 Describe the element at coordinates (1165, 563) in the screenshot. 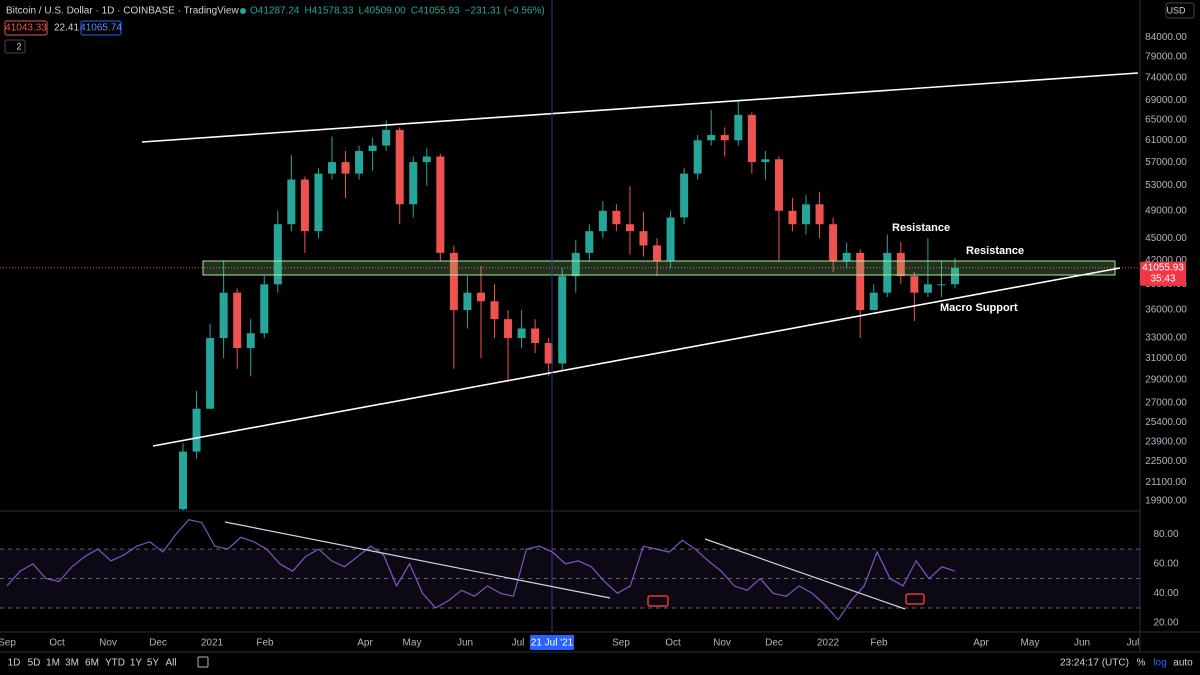

I see `rsi-tick-label: 60.00` at that location.